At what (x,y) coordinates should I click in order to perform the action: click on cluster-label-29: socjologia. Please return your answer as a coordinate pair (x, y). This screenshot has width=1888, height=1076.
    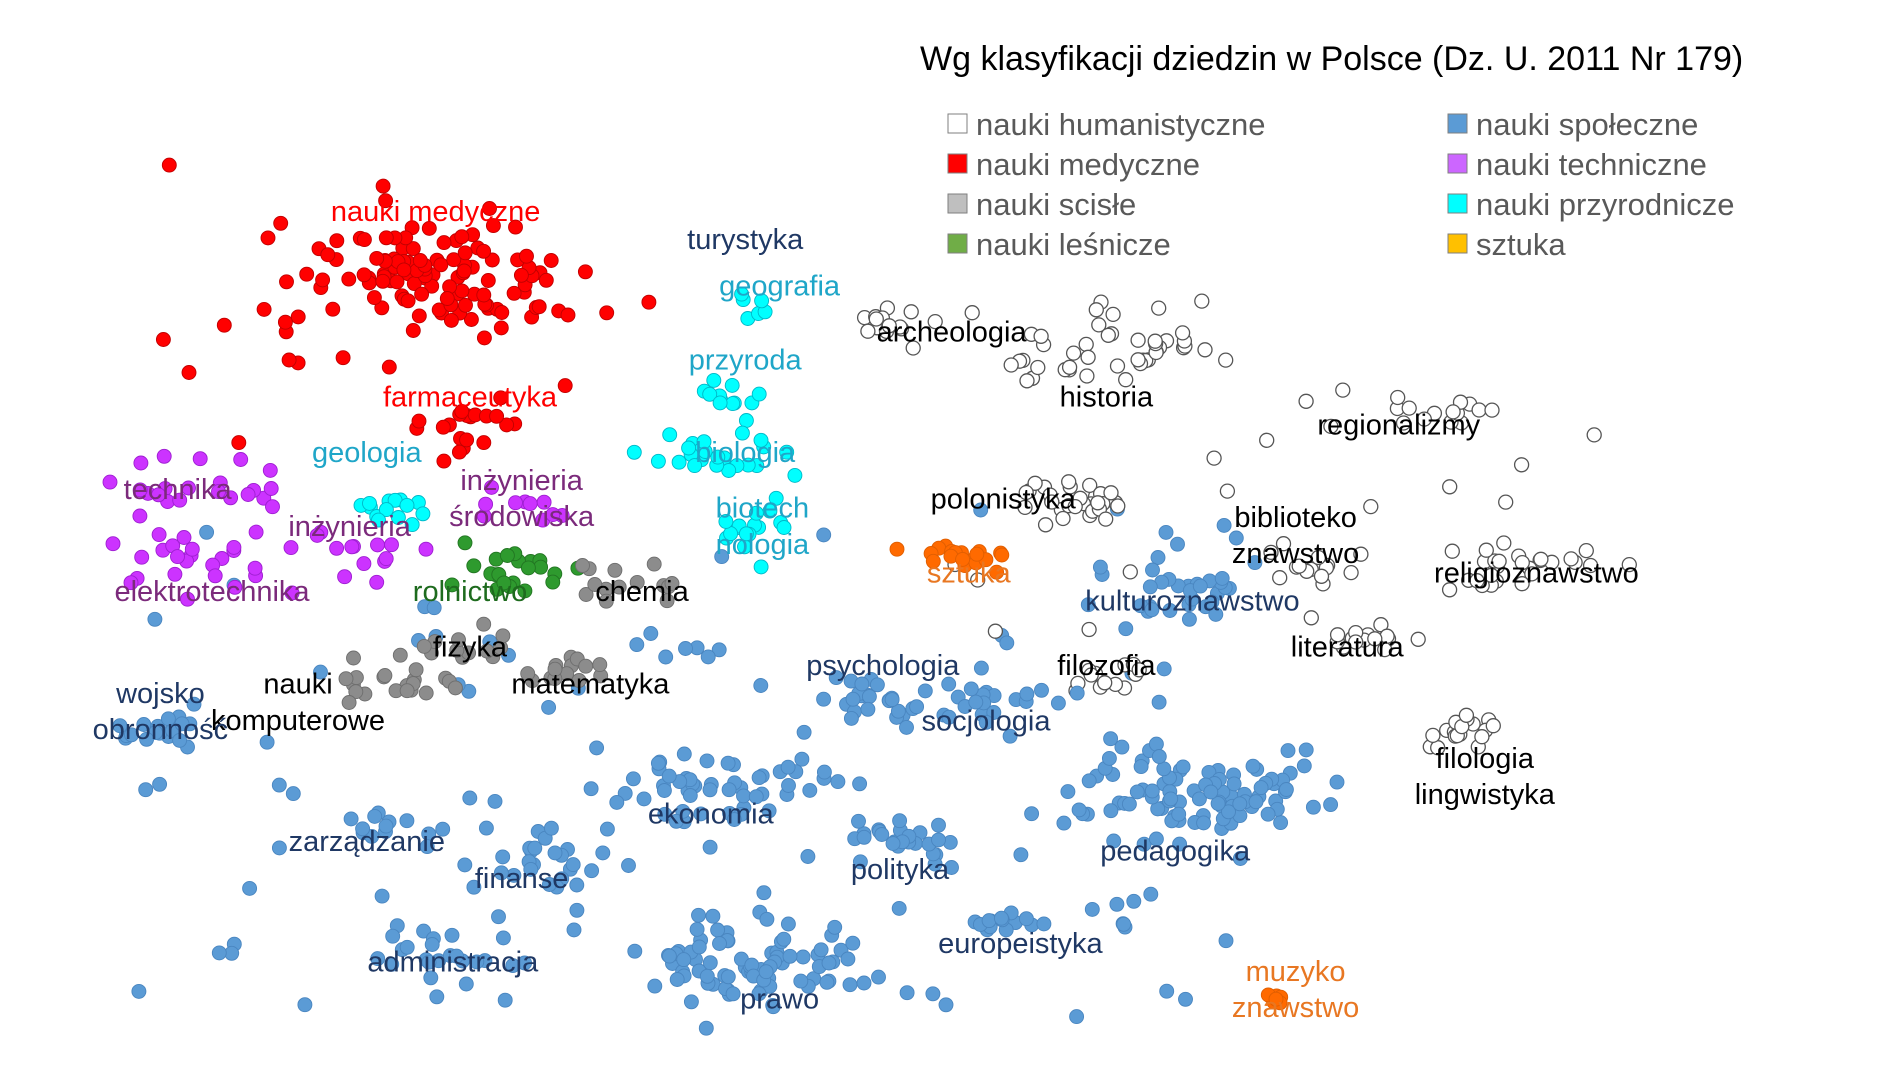
    Looking at the image, I should click on (987, 722).